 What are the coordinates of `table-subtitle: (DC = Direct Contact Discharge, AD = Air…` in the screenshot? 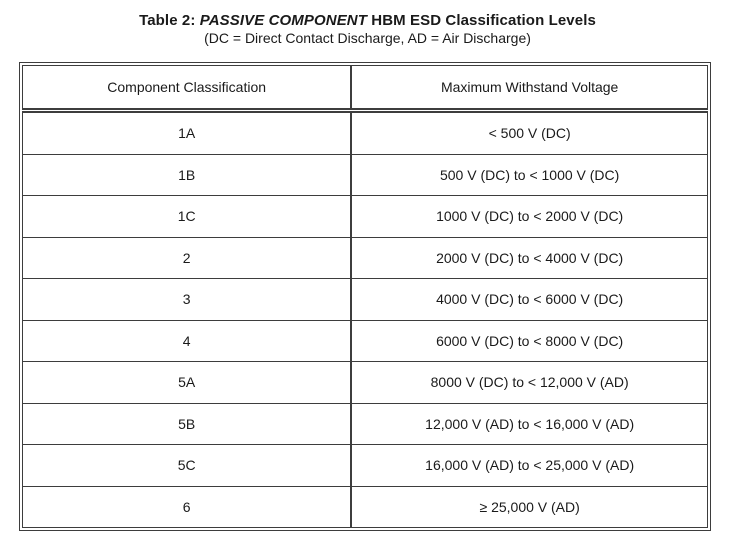 It's located at (367, 38).